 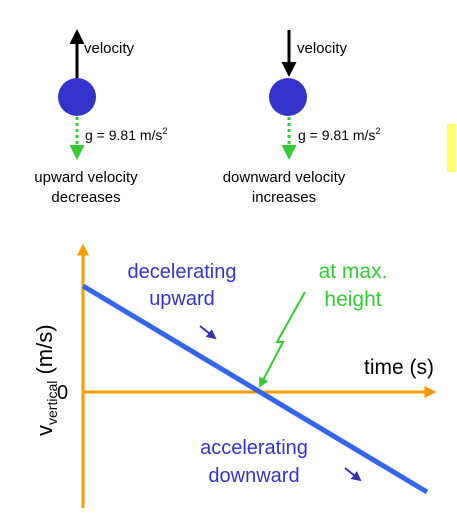 I want to click on accelerating-pointer-arrow, so click(x=353, y=474).